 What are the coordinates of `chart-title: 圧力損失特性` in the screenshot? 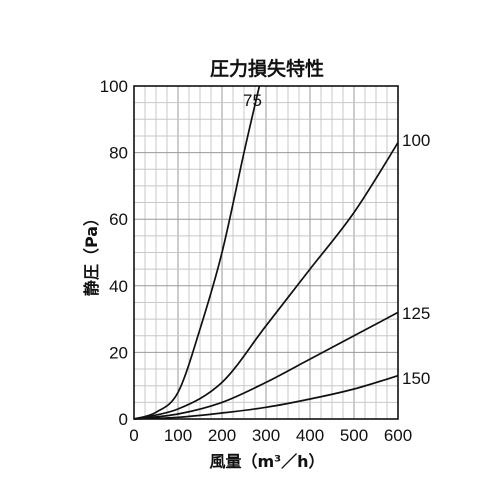 It's located at (267, 68).